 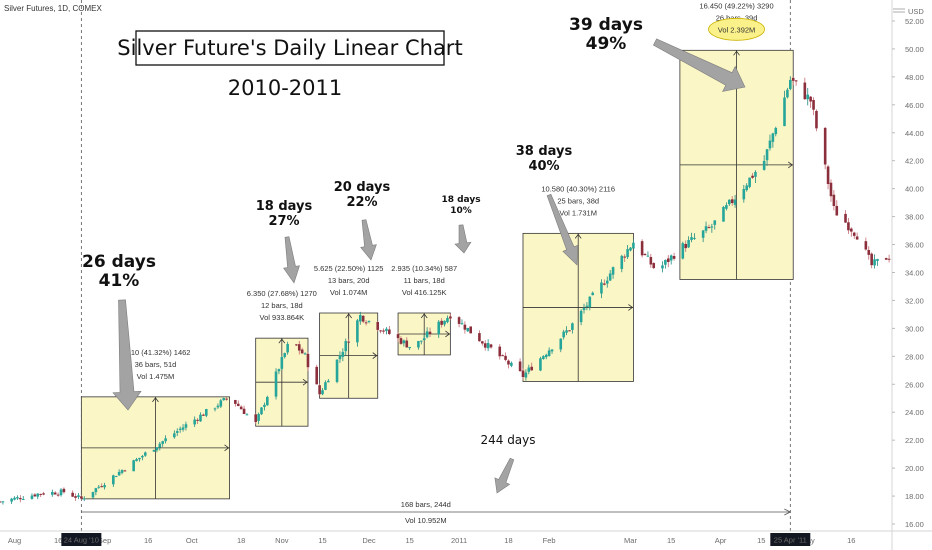 I want to click on annotation-text: 39 days, so click(x=606, y=25).